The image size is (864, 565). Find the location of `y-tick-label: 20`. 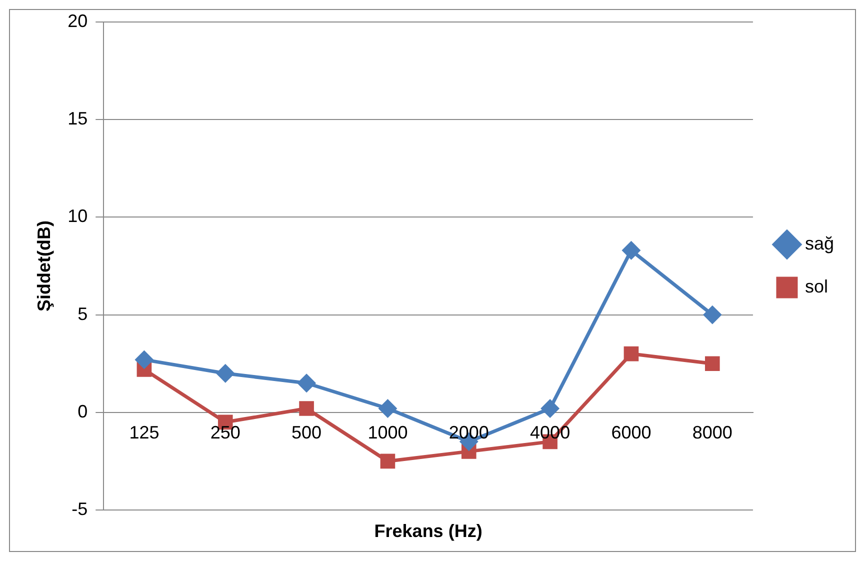

y-tick-label: 20 is located at coordinates (78, 20).